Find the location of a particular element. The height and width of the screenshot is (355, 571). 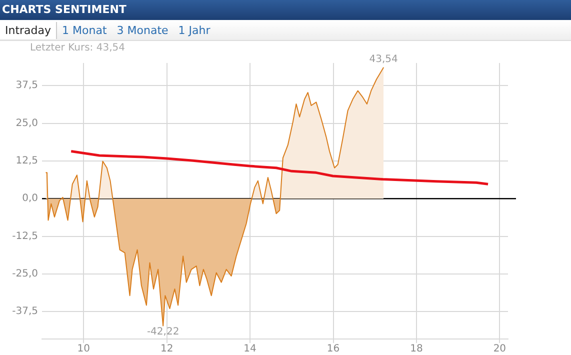

y-tick-label: 12,5 is located at coordinates (27, 161).